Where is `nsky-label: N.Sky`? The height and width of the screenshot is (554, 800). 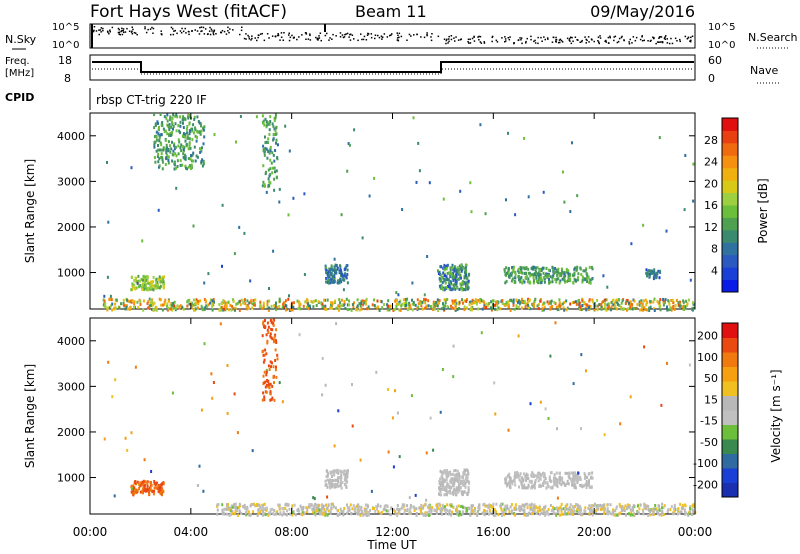 nsky-label: N.Sky is located at coordinates (21, 39).